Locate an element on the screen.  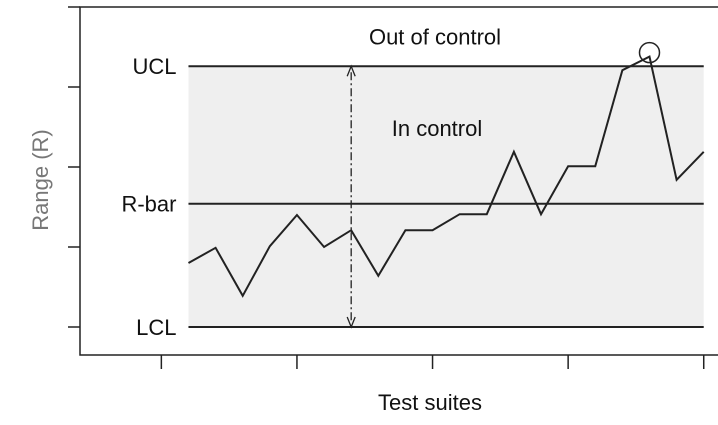
annotation: Out of control is located at coordinates (435, 36).